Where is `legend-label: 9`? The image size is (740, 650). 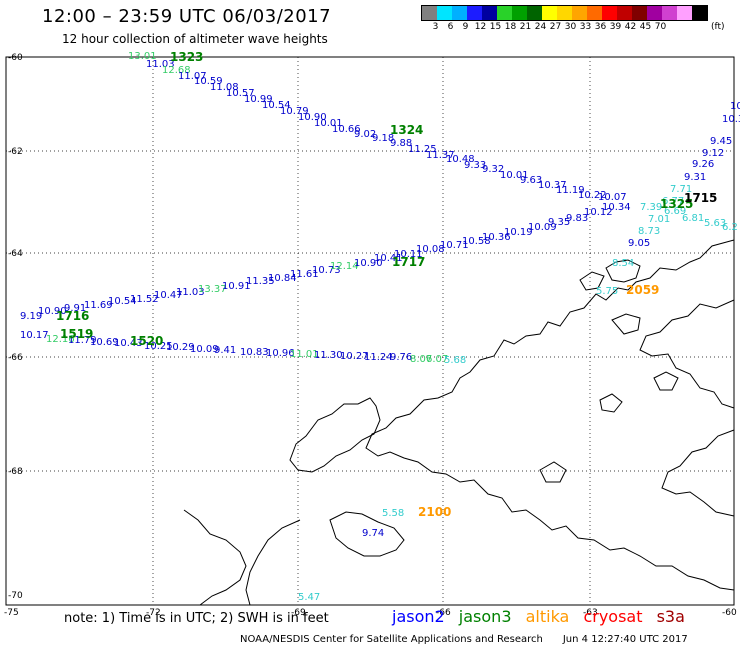
legend-label: 9 is located at coordinates (465, 27).